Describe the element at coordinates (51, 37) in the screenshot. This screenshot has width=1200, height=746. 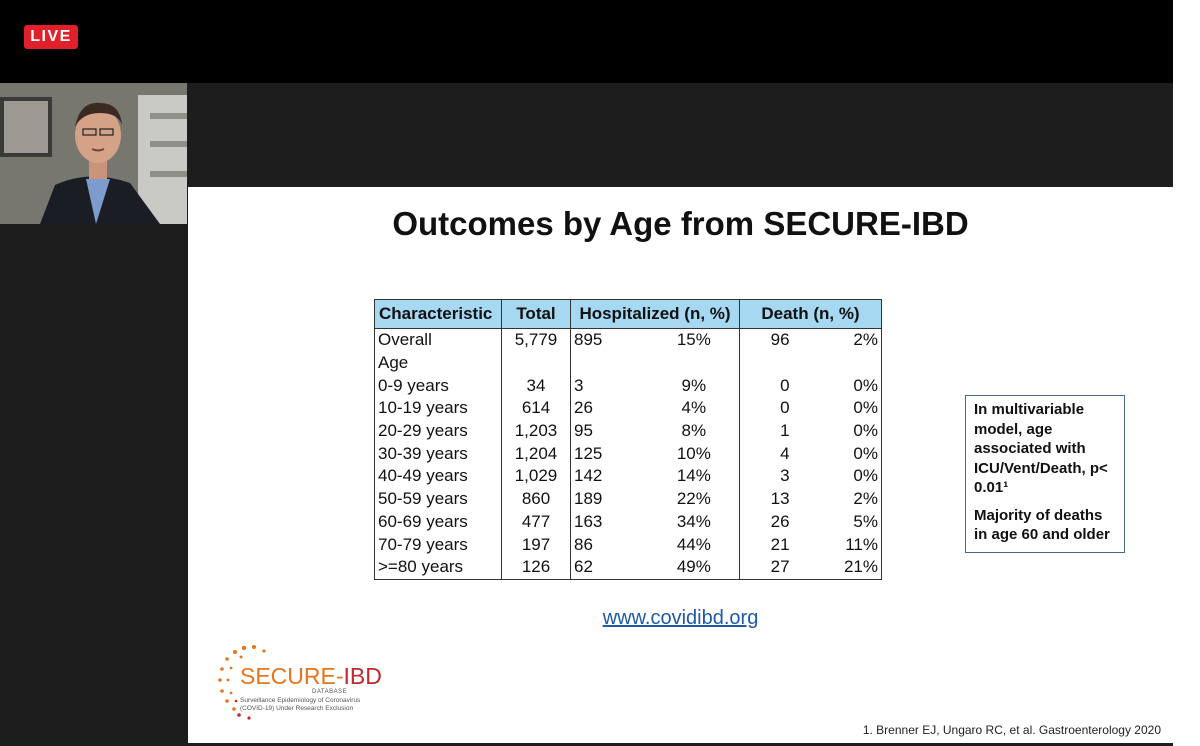
I see `live-badge: LIVE` at that location.